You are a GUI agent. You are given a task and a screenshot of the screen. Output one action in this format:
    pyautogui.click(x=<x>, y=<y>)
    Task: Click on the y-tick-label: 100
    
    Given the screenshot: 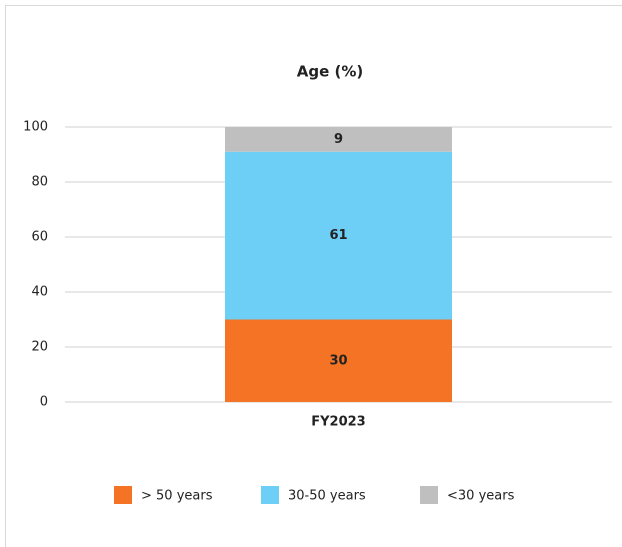 What is the action you would take?
    pyautogui.click(x=35, y=127)
    